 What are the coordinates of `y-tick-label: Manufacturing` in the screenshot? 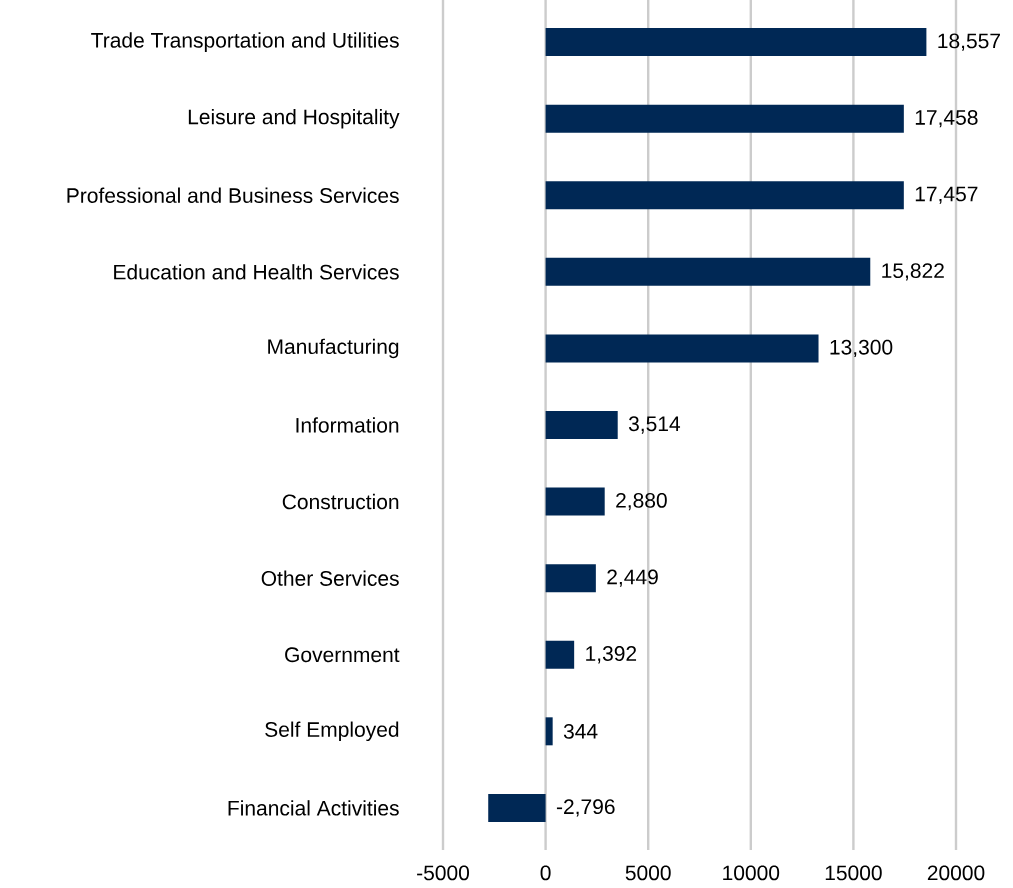 It's located at (333, 348).